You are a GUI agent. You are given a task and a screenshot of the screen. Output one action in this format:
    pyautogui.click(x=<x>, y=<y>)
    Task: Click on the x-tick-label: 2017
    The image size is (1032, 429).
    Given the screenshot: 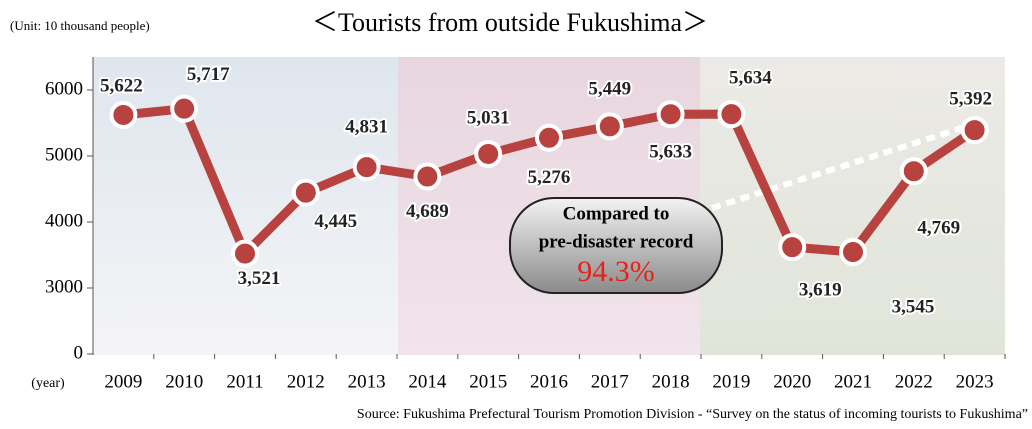 What is the action you would take?
    pyautogui.click(x=610, y=381)
    